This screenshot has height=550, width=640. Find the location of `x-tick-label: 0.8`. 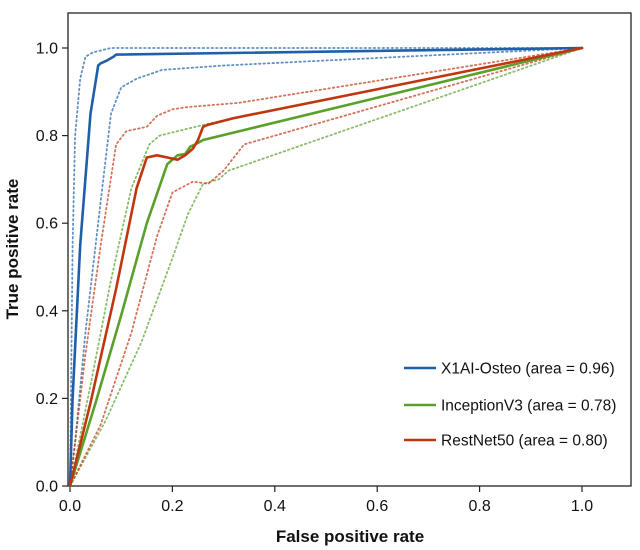

x-tick-label: 0.8 is located at coordinates (479, 506).